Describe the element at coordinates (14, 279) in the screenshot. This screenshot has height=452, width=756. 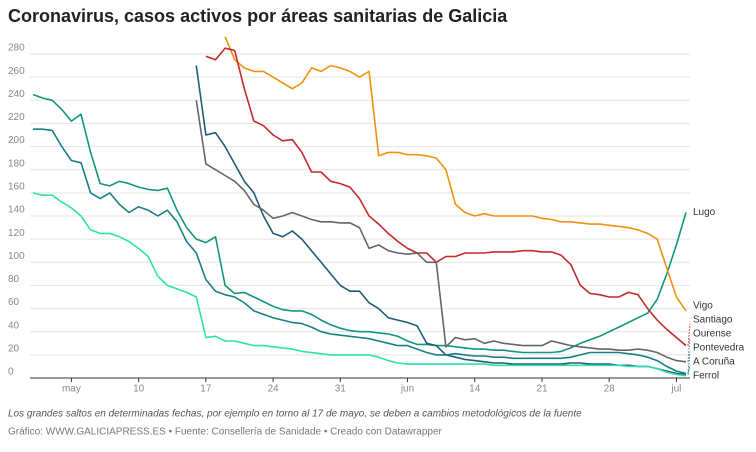
I see `y-tick-label: 80` at that location.